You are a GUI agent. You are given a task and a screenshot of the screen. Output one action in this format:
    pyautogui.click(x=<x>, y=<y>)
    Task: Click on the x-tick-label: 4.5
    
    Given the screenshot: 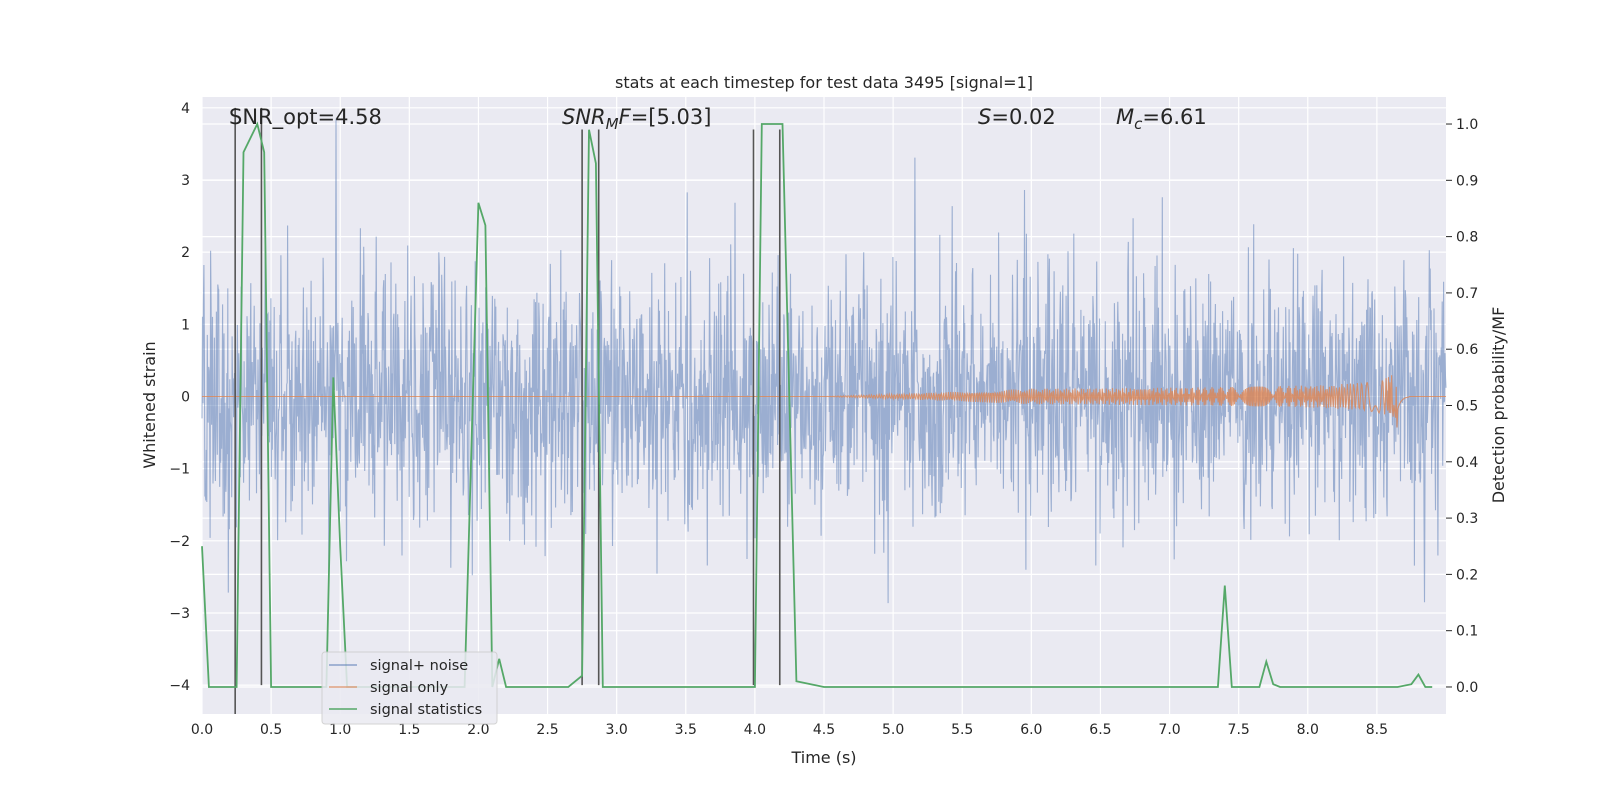 What is the action you would take?
    pyautogui.click(x=824, y=730)
    